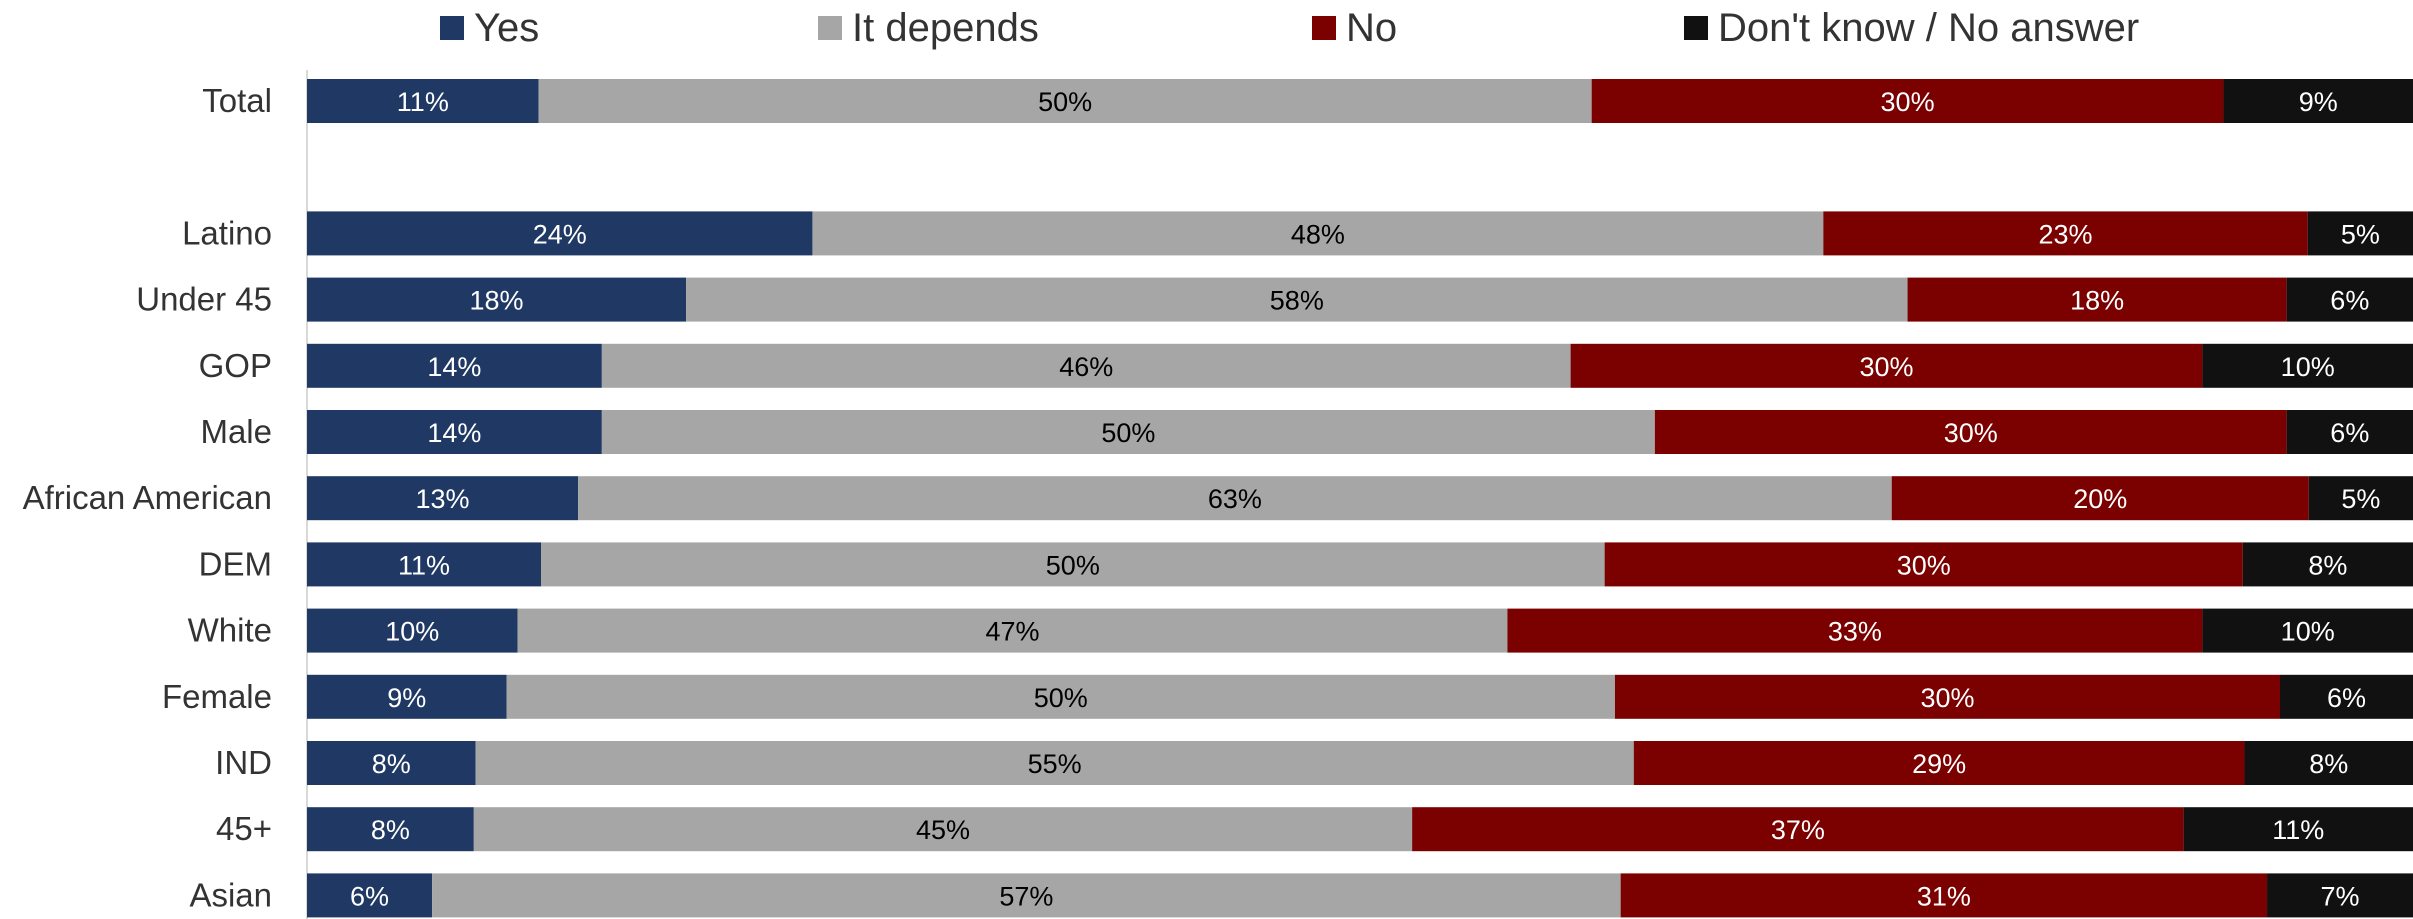 The width and height of the screenshot is (2413, 919). I want to click on category-label: Total, so click(237, 100).